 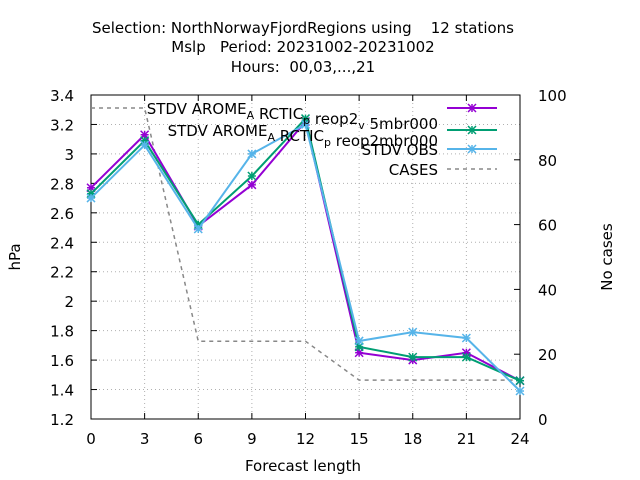 What do you see at coordinates (62, 96) in the screenshot?
I see `y-tick-label: 3.4` at bounding box center [62, 96].